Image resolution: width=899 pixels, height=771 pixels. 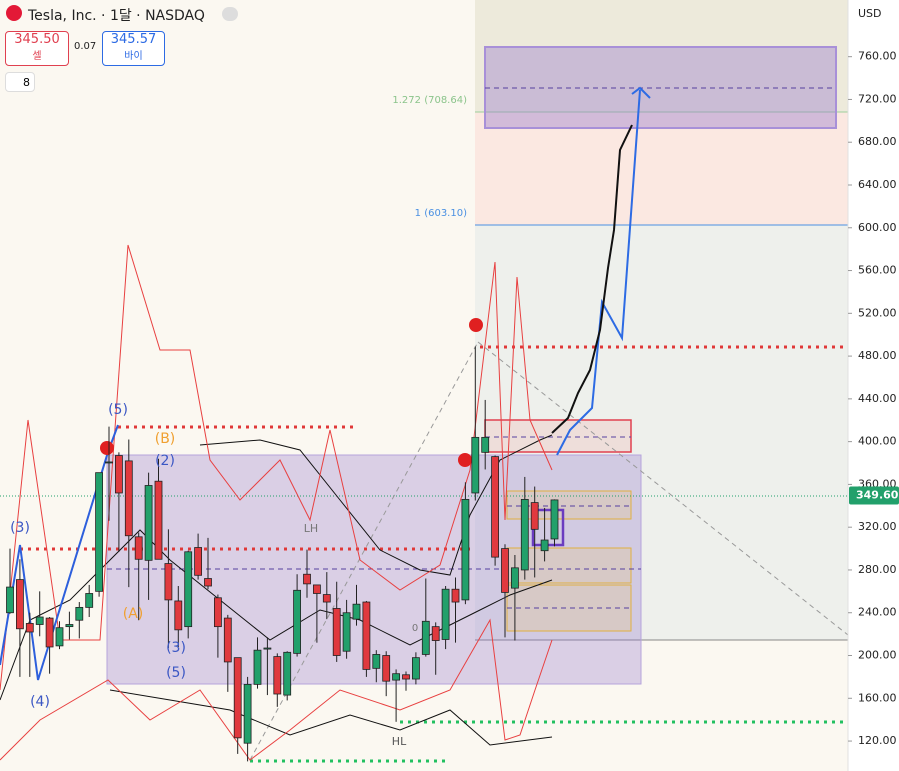 What do you see at coordinates (877, 612) in the screenshot?
I see `y-tick-label: 240.00` at bounding box center [877, 612].